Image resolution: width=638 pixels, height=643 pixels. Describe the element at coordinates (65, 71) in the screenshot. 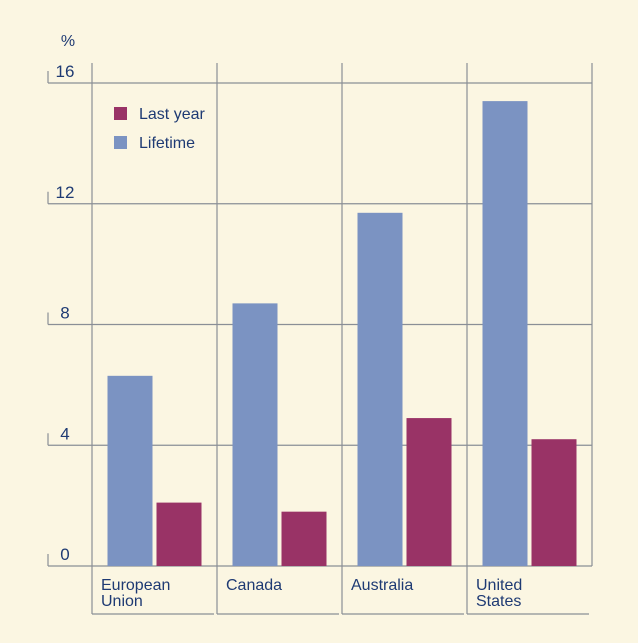

I see `y-tick-label: 16` at that location.